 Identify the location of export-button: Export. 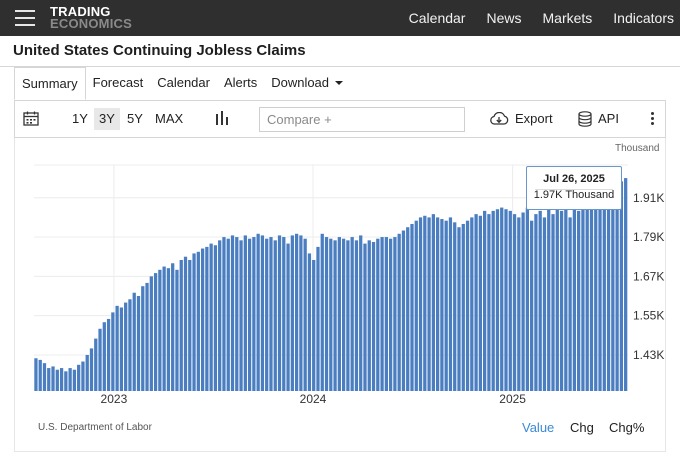
(521, 119).